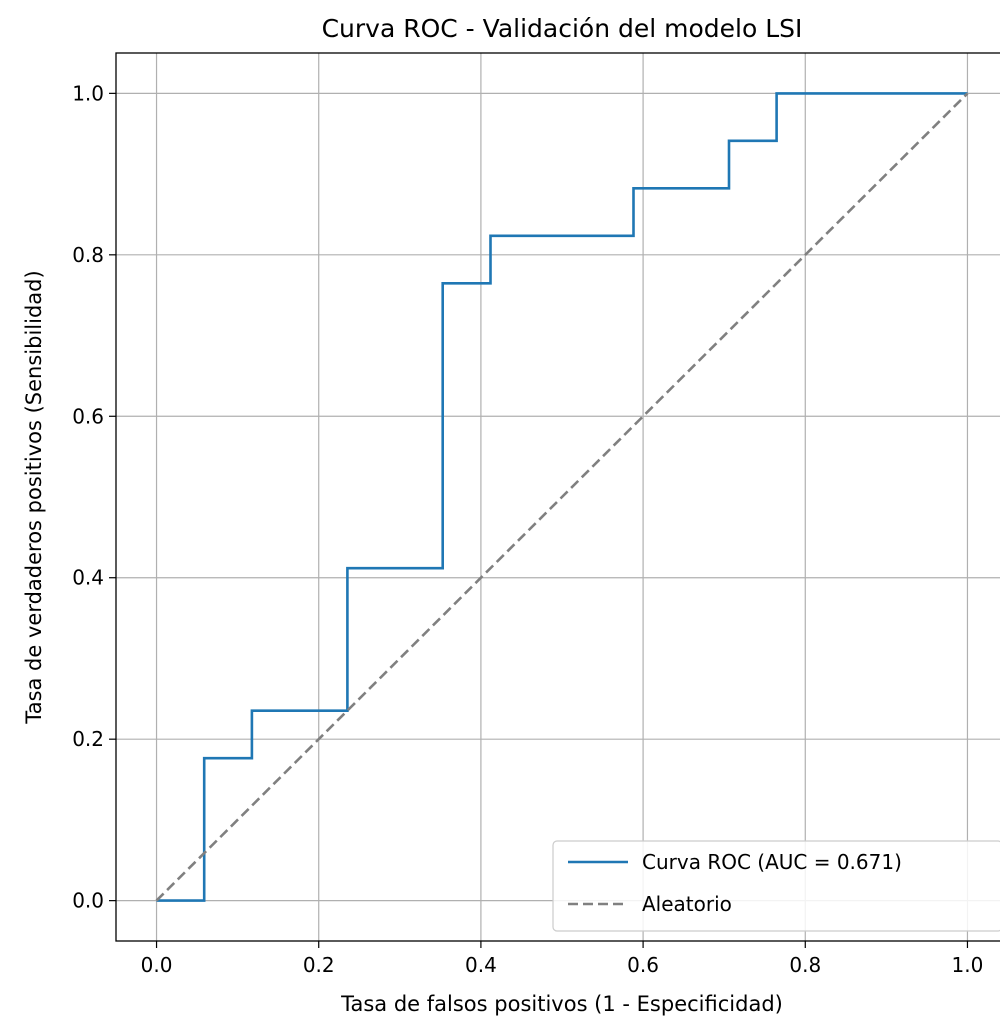 Image resolution: width=1000 pixels, height=1026 pixels. I want to click on x-tick-label: 0.4, so click(481, 965).